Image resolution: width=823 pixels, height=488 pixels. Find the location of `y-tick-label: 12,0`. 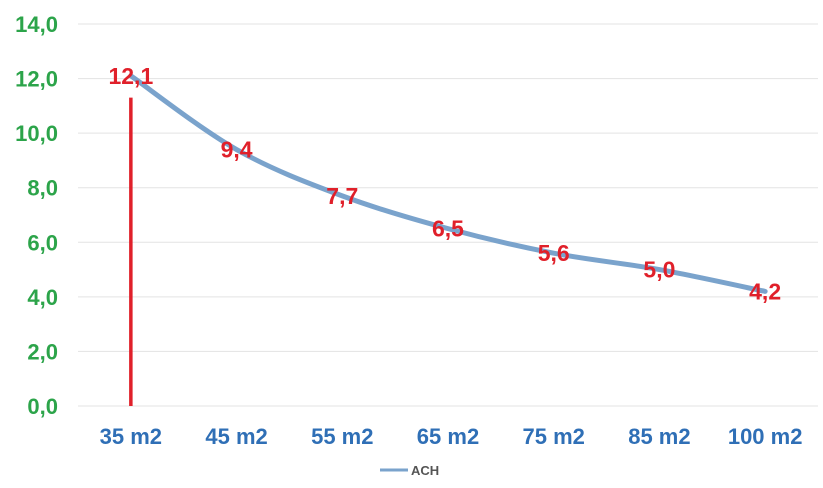

y-tick-label: 12,0 is located at coordinates (36, 79).